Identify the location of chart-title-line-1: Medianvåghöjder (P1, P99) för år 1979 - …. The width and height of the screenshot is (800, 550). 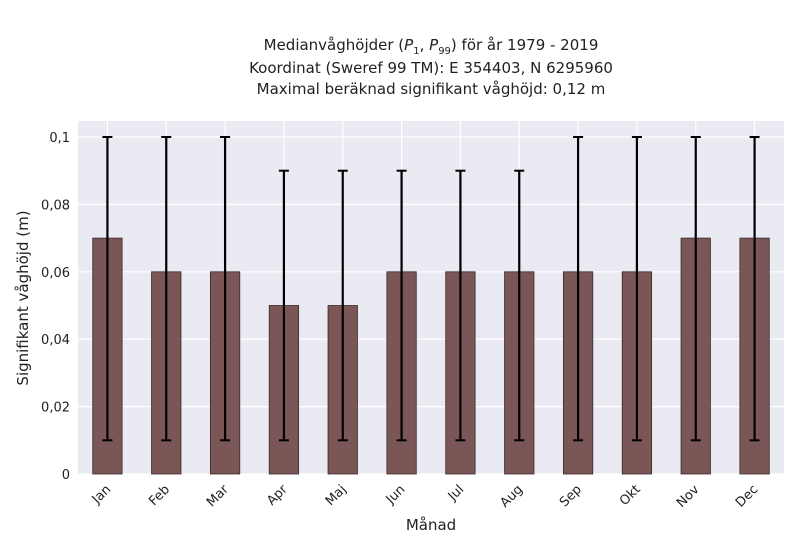
(431, 46).